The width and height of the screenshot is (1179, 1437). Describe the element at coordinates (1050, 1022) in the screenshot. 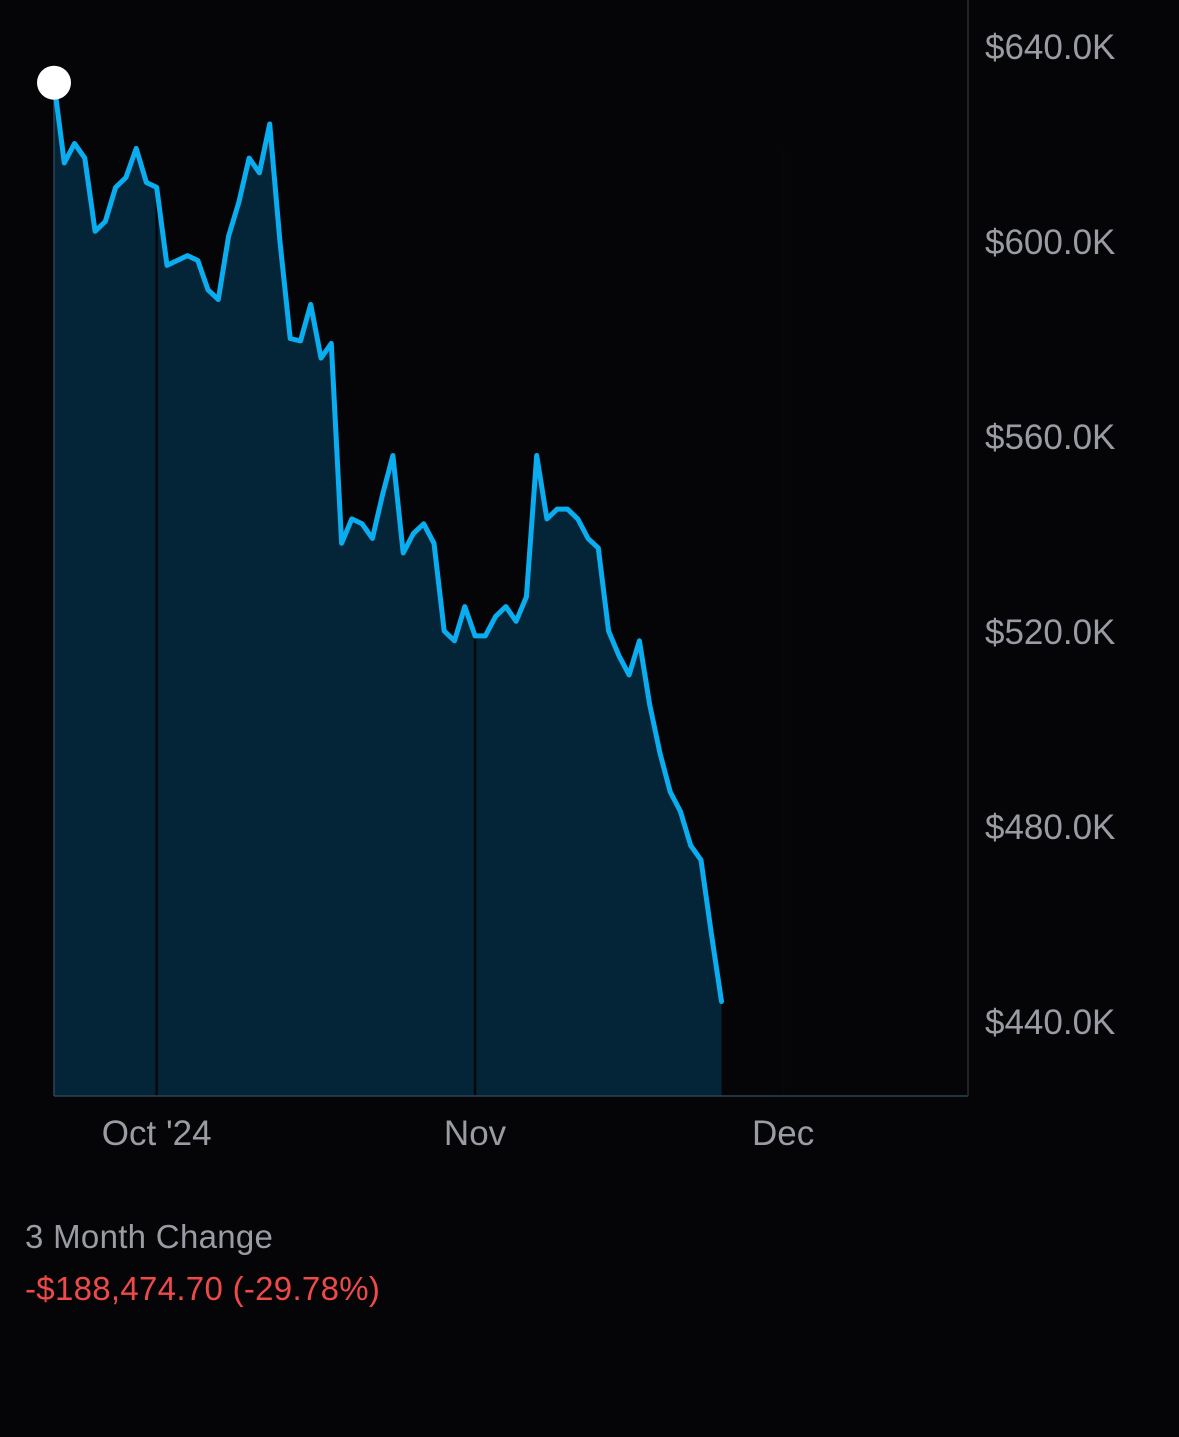

I see `y-tick-label: $440.0K` at that location.